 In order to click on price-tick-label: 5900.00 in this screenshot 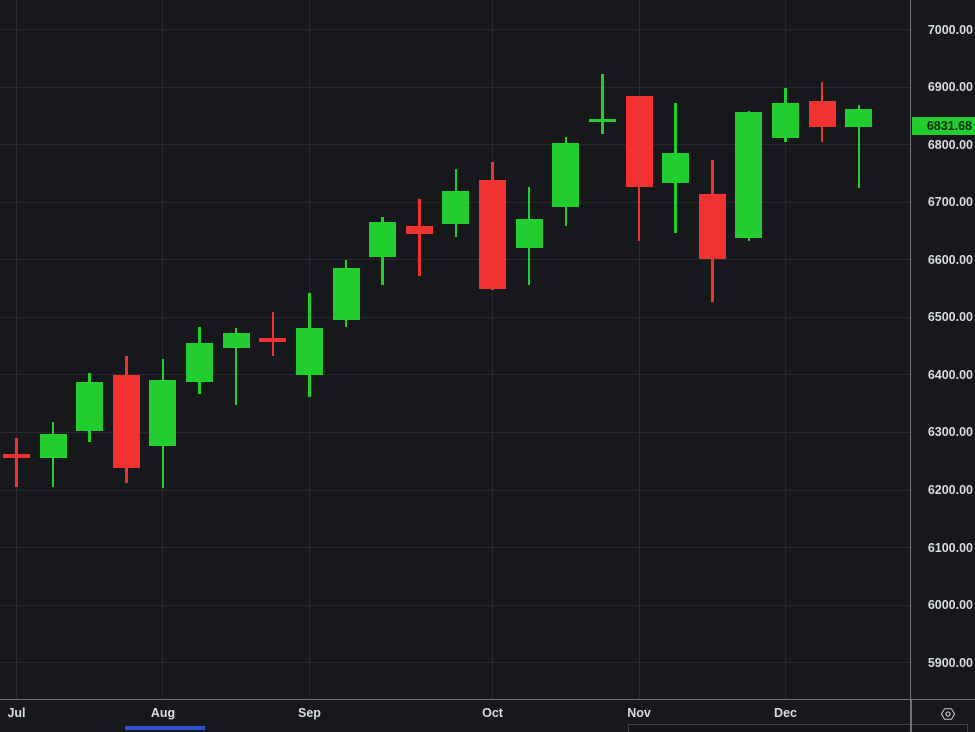, I will do `click(950, 662)`.